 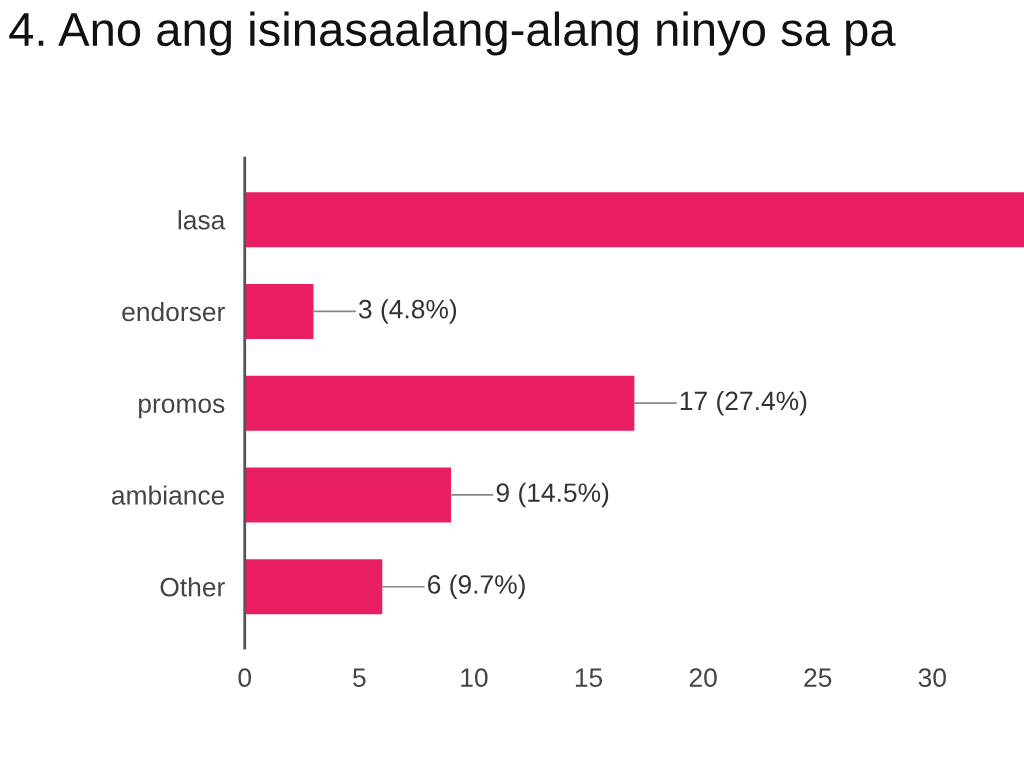 I want to click on y-tick-label: lasa, so click(x=202, y=220).